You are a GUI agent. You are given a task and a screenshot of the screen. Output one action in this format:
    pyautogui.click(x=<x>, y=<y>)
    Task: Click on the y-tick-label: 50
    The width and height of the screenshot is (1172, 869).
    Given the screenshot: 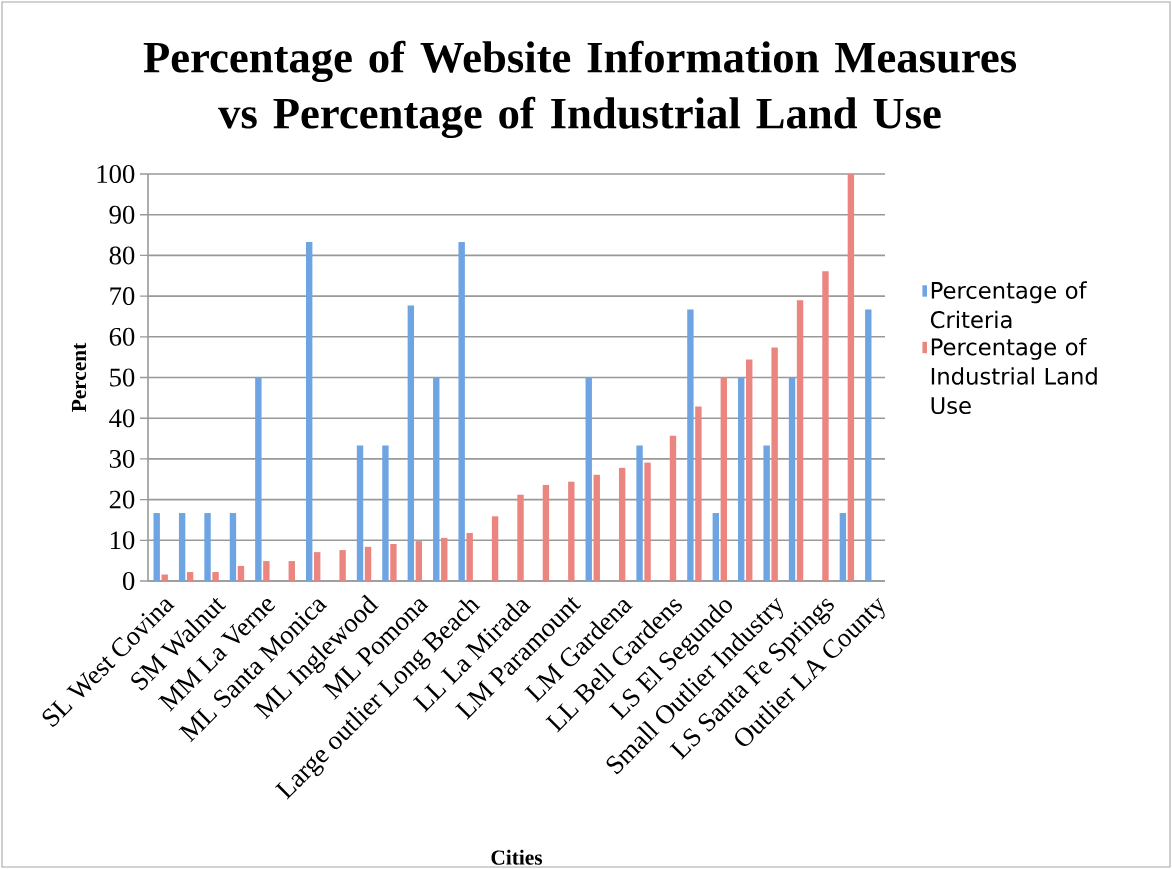 What is the action you would take?
    pyautogui.click(x=122, y=377)
    